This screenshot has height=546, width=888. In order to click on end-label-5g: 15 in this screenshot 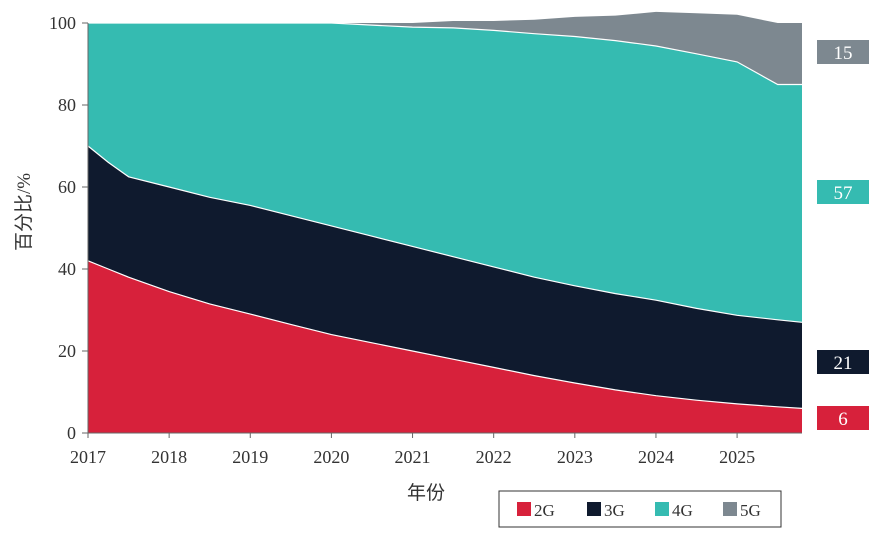, I will do `click(843, 53)`.